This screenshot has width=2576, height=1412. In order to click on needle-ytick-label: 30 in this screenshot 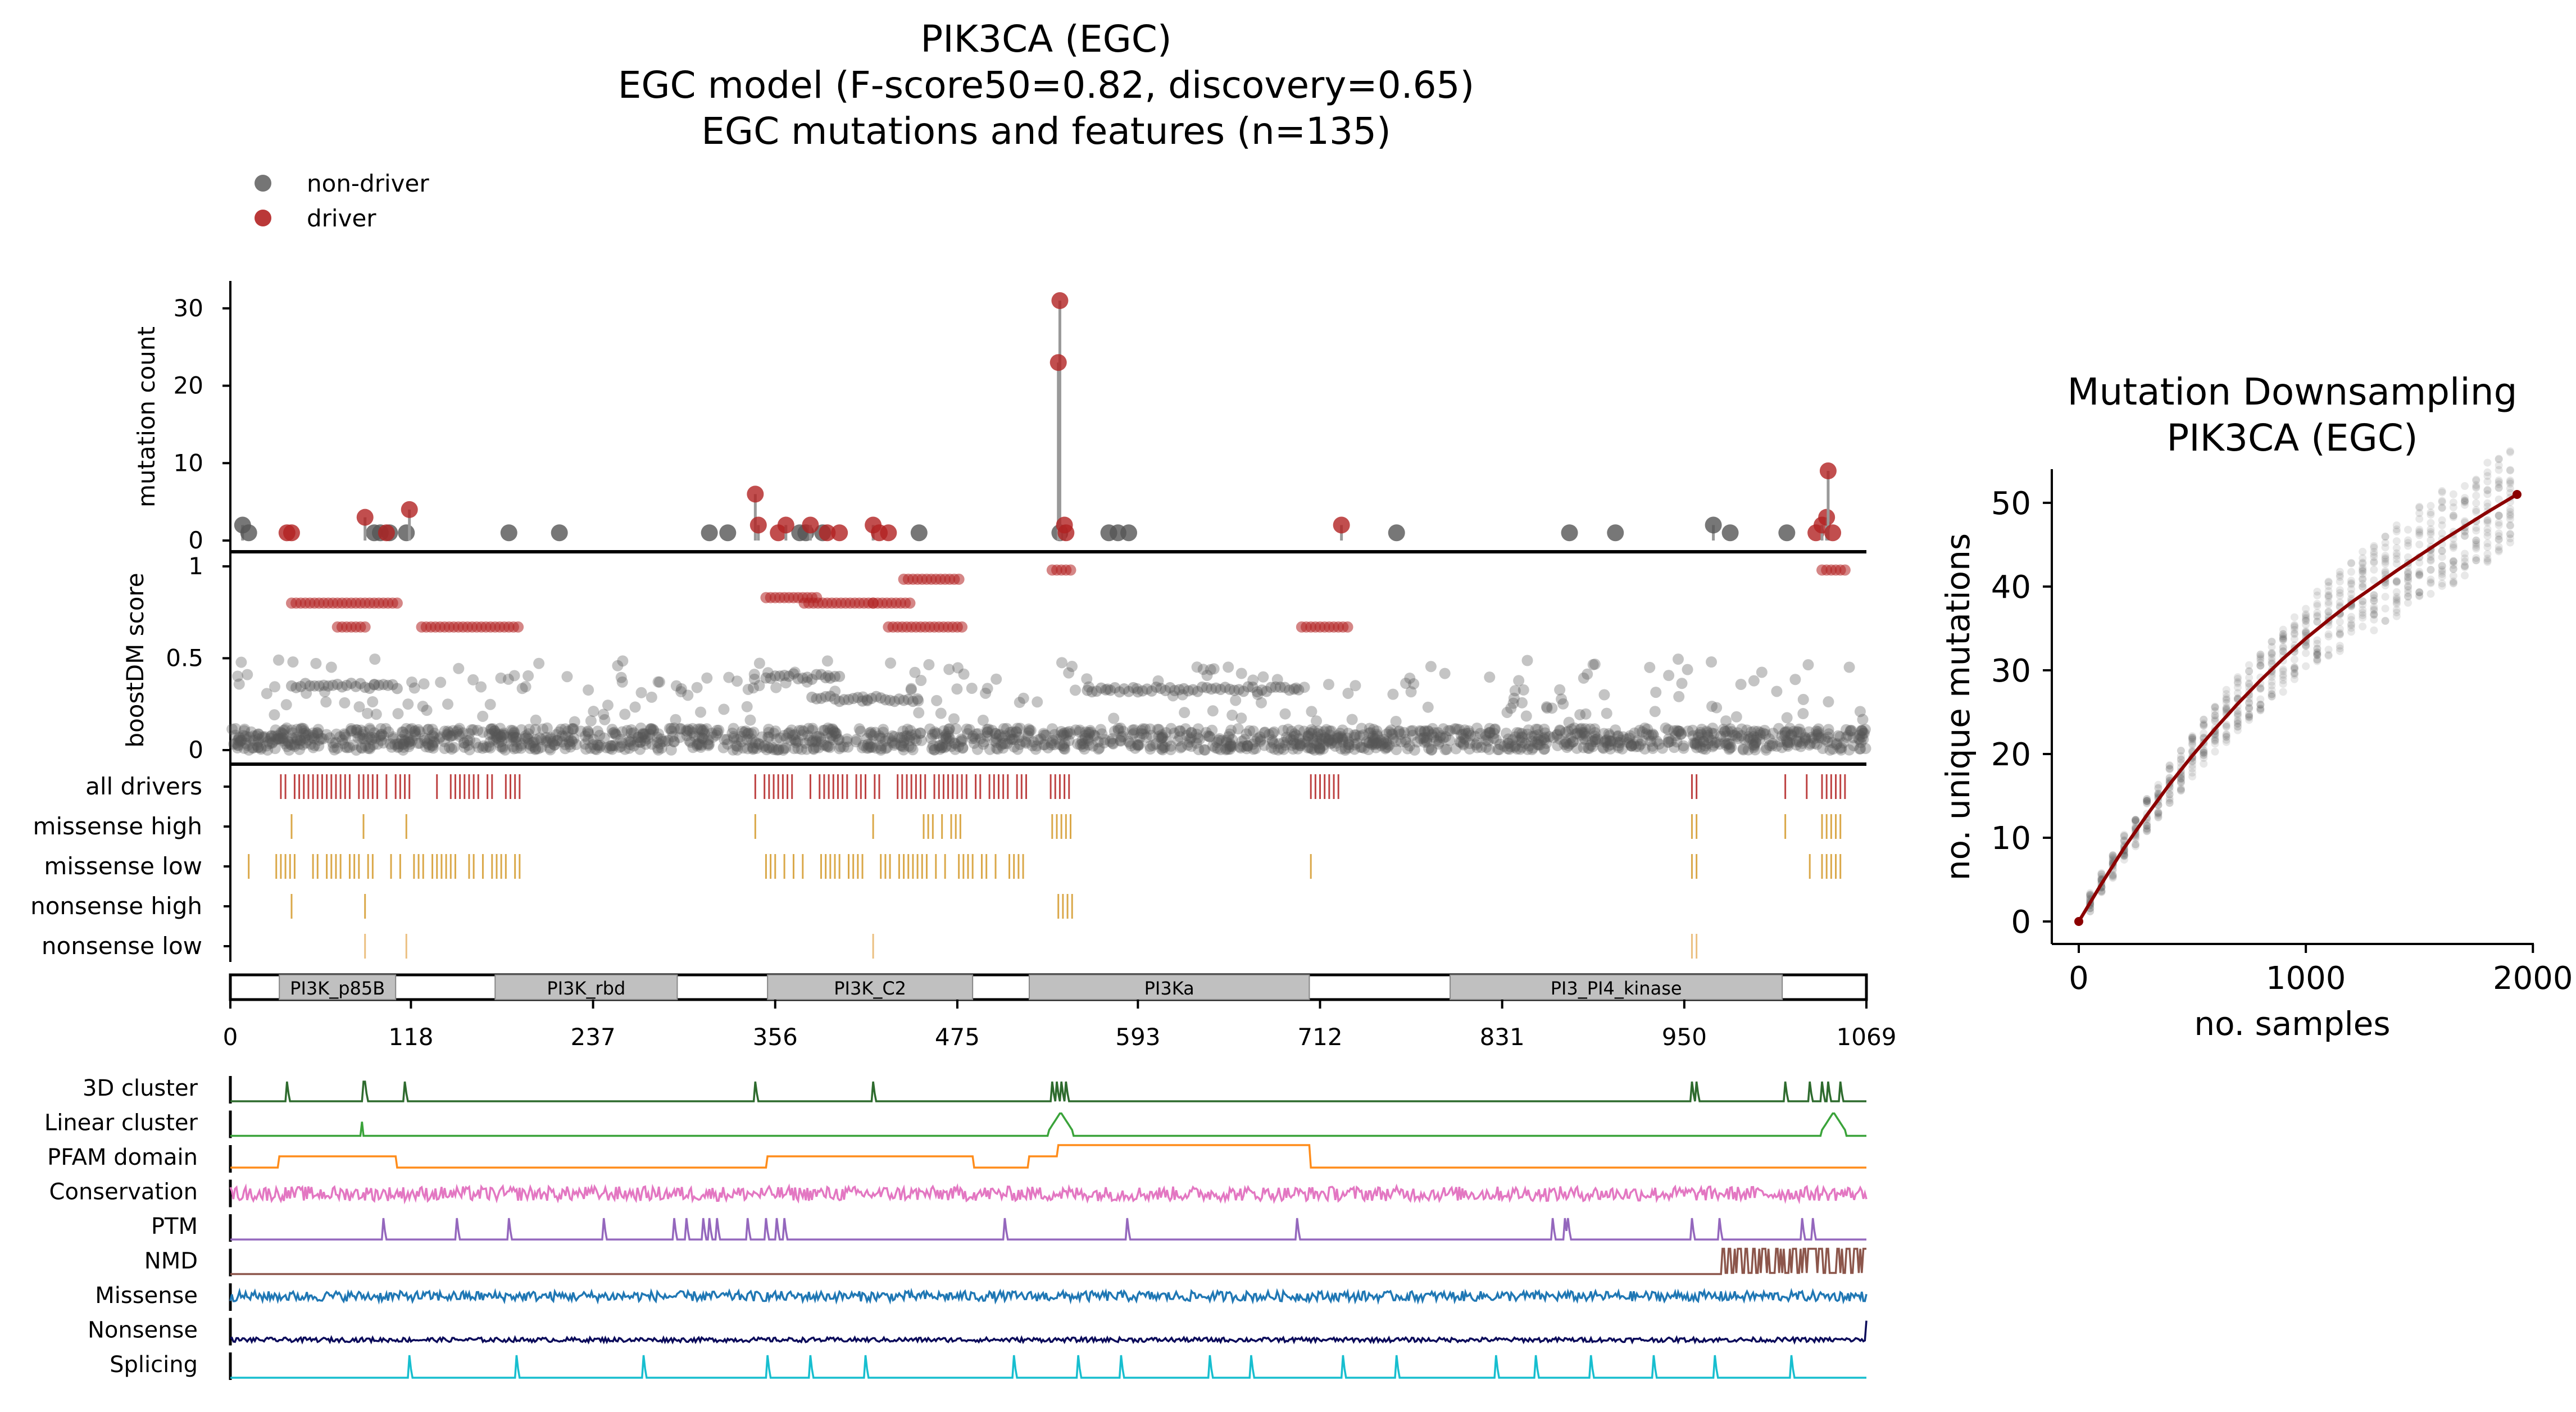, I will do `click(189, 308)`.